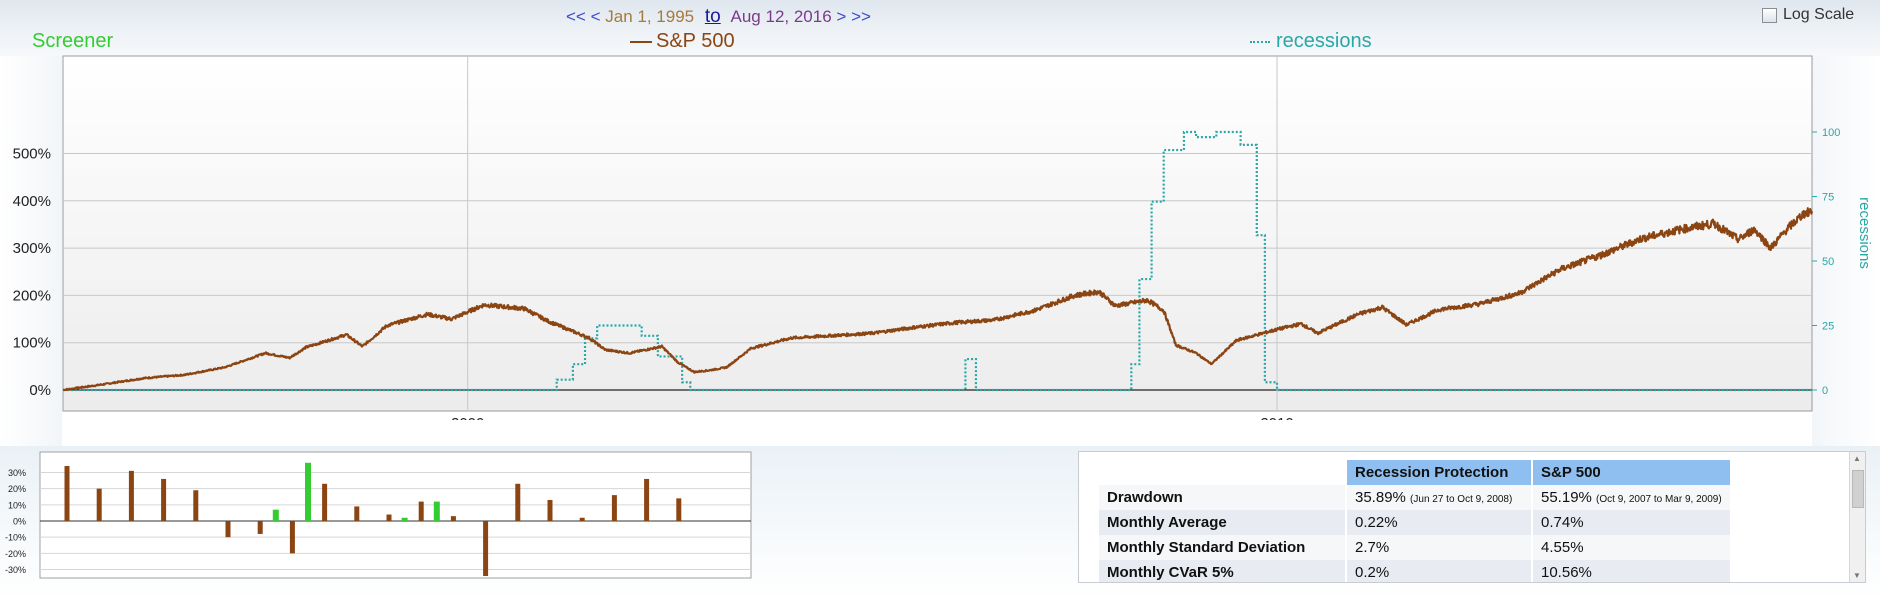 This screenshot has width=1880, height=601. I want to click on annual-returns-bar-chart: 30% 20% 10% 0% -10% -20% -30%, so click(378, 515).